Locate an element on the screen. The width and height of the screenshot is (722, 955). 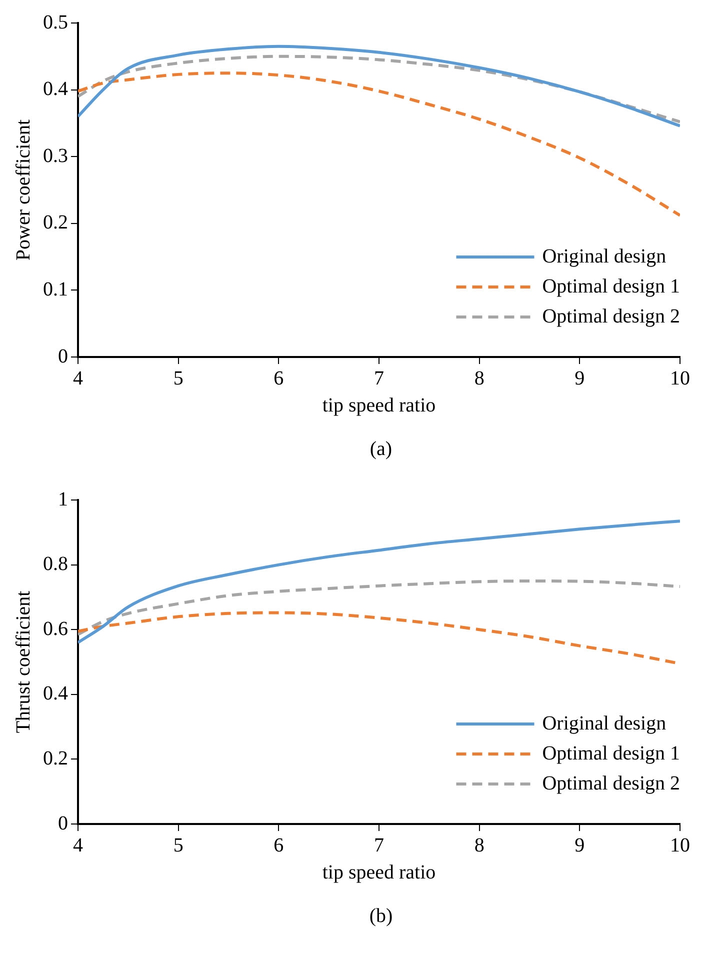
y-axis-title: Power coefficient is located at coordinates (23, 189).